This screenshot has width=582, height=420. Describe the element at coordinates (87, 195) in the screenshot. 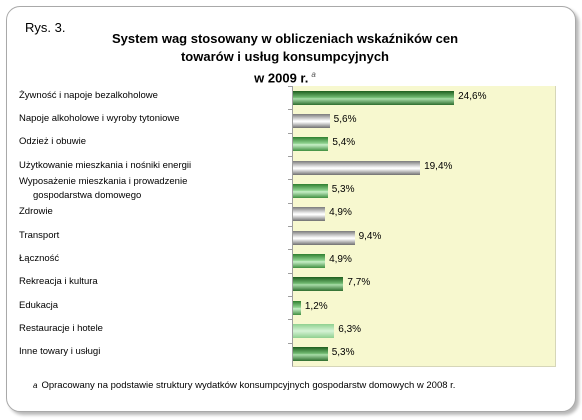

I see `category-label-line: gospodarstwa domowego` at that location.